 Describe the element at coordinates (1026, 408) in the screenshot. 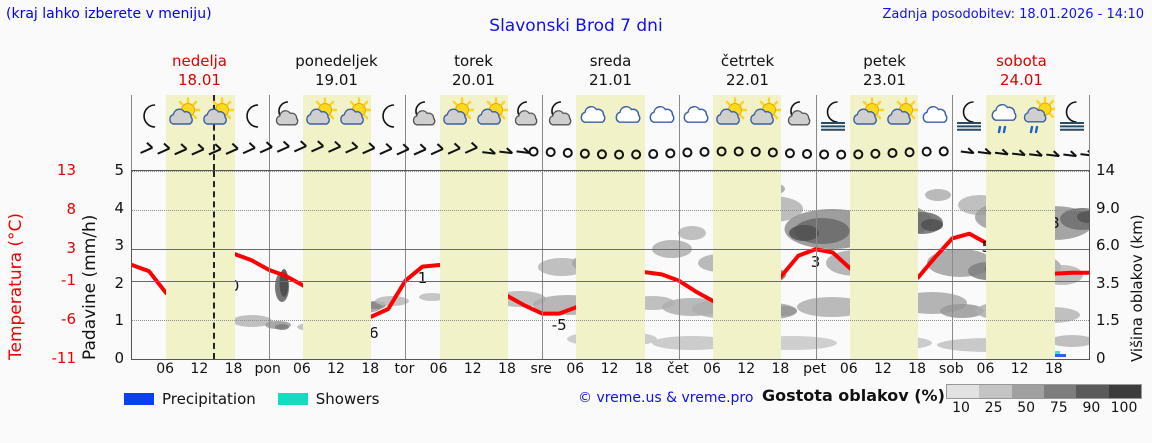

I see `cloud-density-ramp-label: 50` at that location.